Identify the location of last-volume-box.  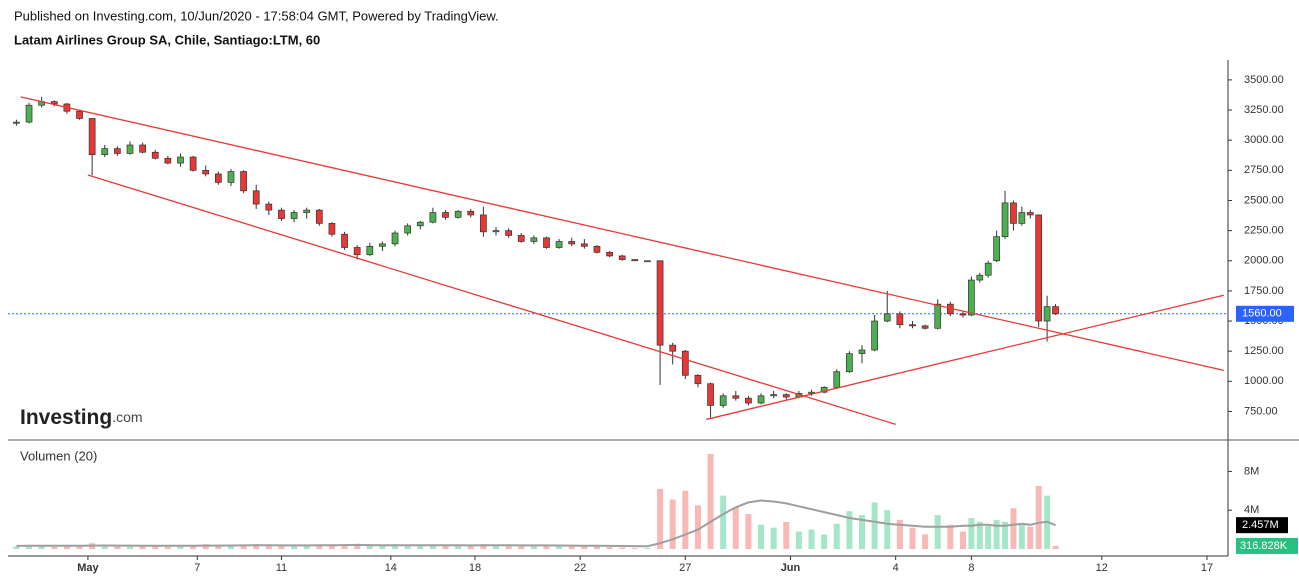
(1267, 545).